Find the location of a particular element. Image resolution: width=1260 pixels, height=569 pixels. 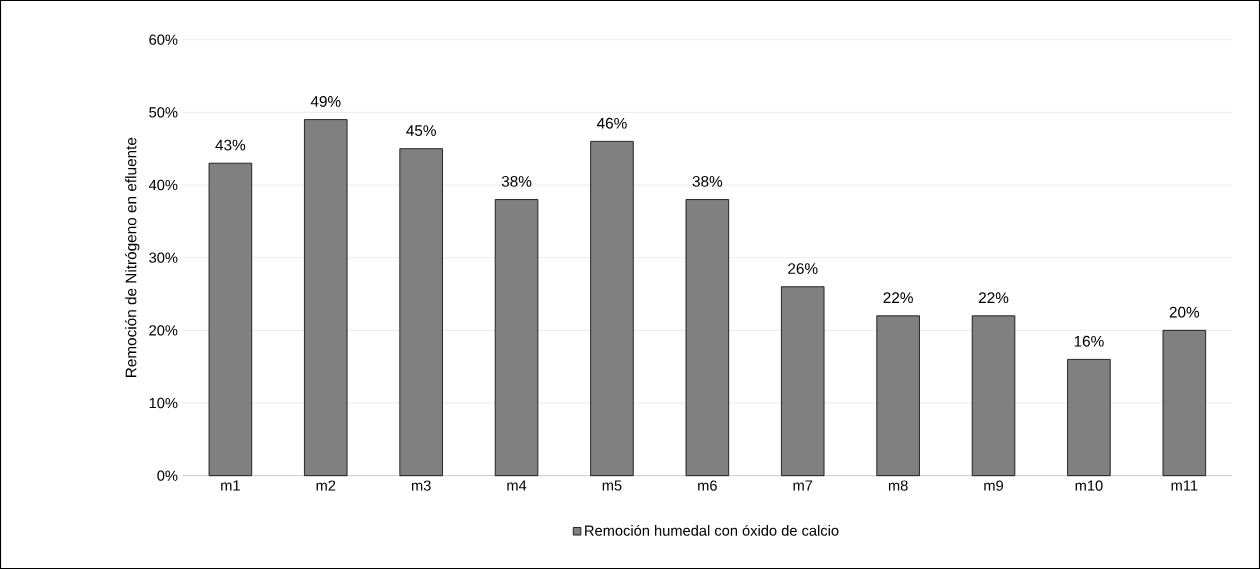

x-tick-label: m1 is located at coordinates (230, 485).